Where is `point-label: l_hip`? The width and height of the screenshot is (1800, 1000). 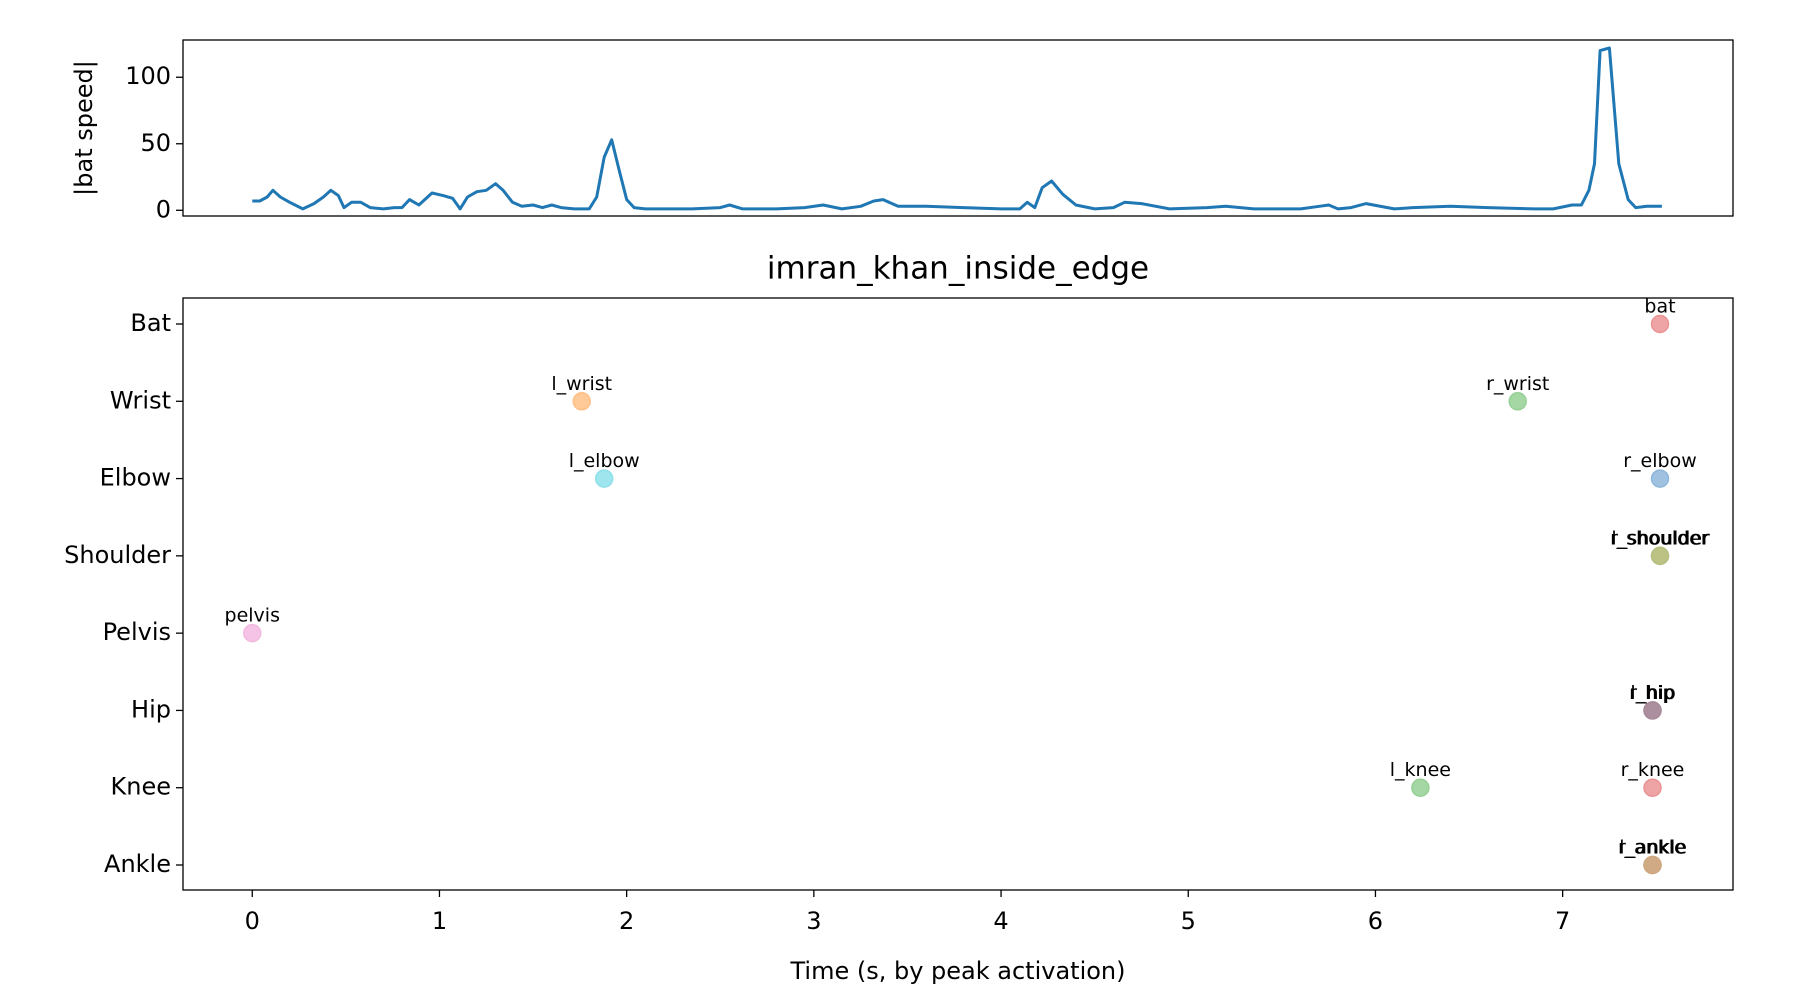
point-label: l_hip is located at coordinates (1652, 693).